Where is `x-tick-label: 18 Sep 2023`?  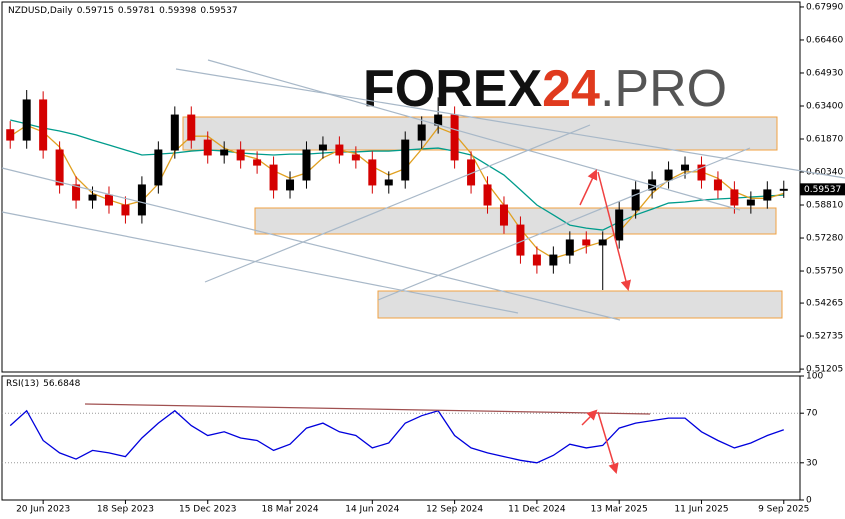
x-tick-label: 18 Sep 2023 is located at coordinates (125, 510).